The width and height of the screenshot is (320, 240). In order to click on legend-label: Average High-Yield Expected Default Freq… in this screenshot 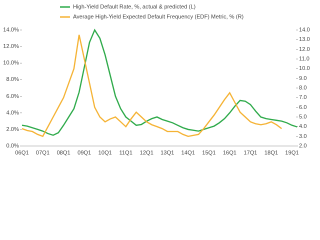, I will do `click(158, 17)`.